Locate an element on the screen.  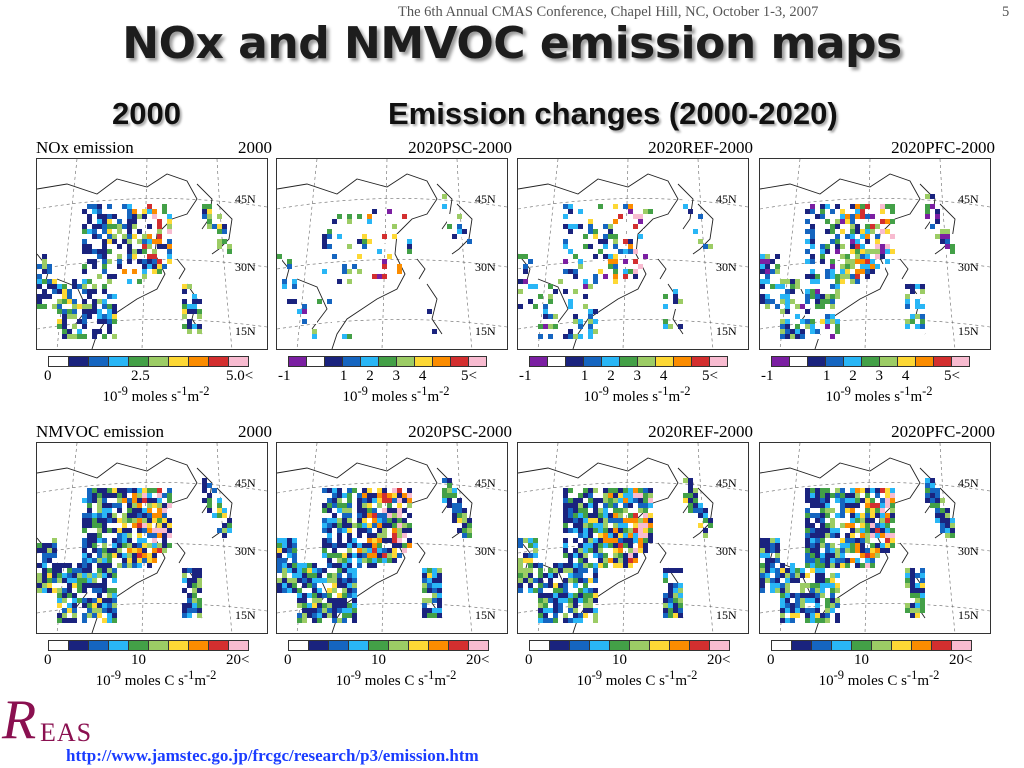
emission-map: 45N 30N 15N is located at coordinates (633, 254).